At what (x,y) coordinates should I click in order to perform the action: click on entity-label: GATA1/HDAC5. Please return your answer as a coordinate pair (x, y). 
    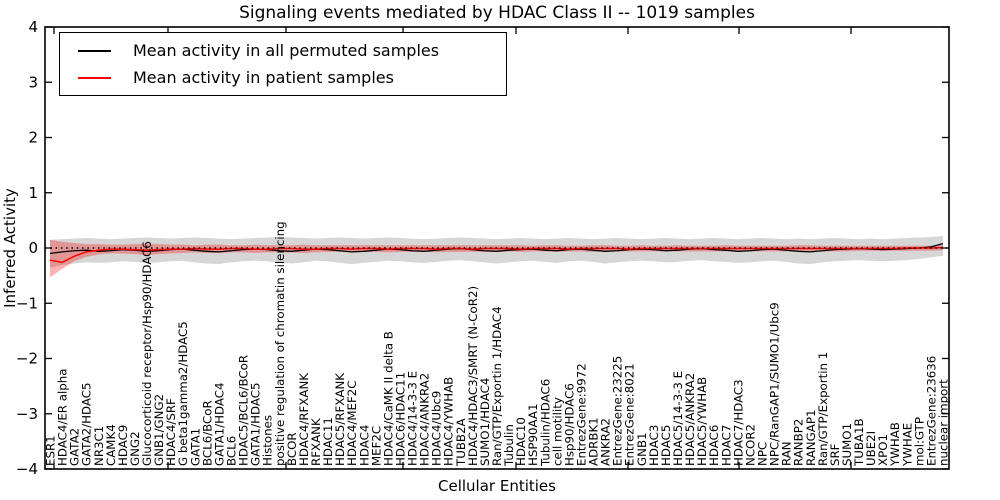
    Looking at the image, I should click on (256, 425).